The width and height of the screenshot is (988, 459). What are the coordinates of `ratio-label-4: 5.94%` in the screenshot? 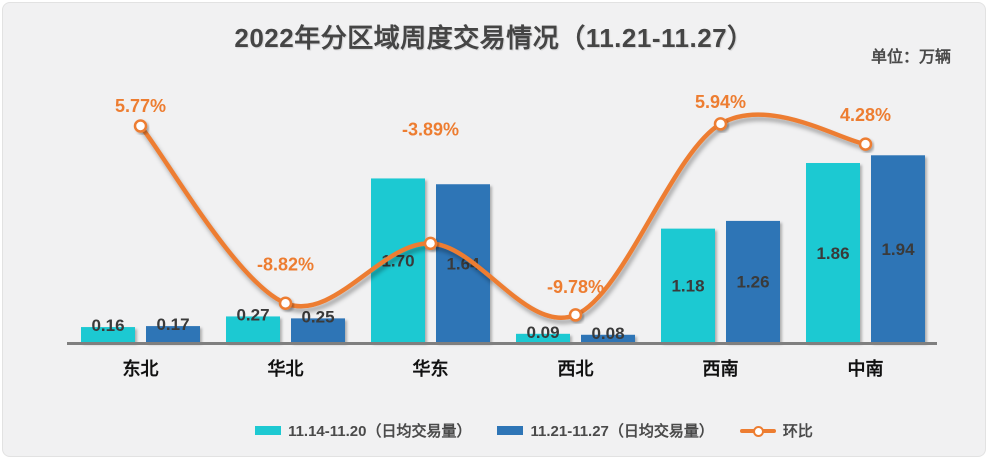 It's located at (720, 102).